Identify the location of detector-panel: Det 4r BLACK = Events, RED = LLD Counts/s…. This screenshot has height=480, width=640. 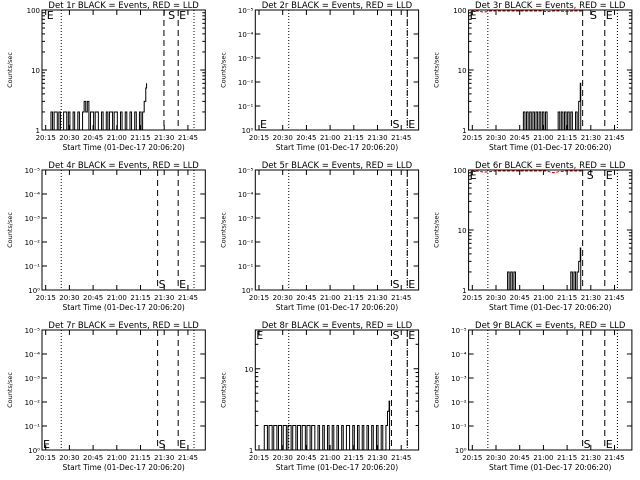
(106, 236).